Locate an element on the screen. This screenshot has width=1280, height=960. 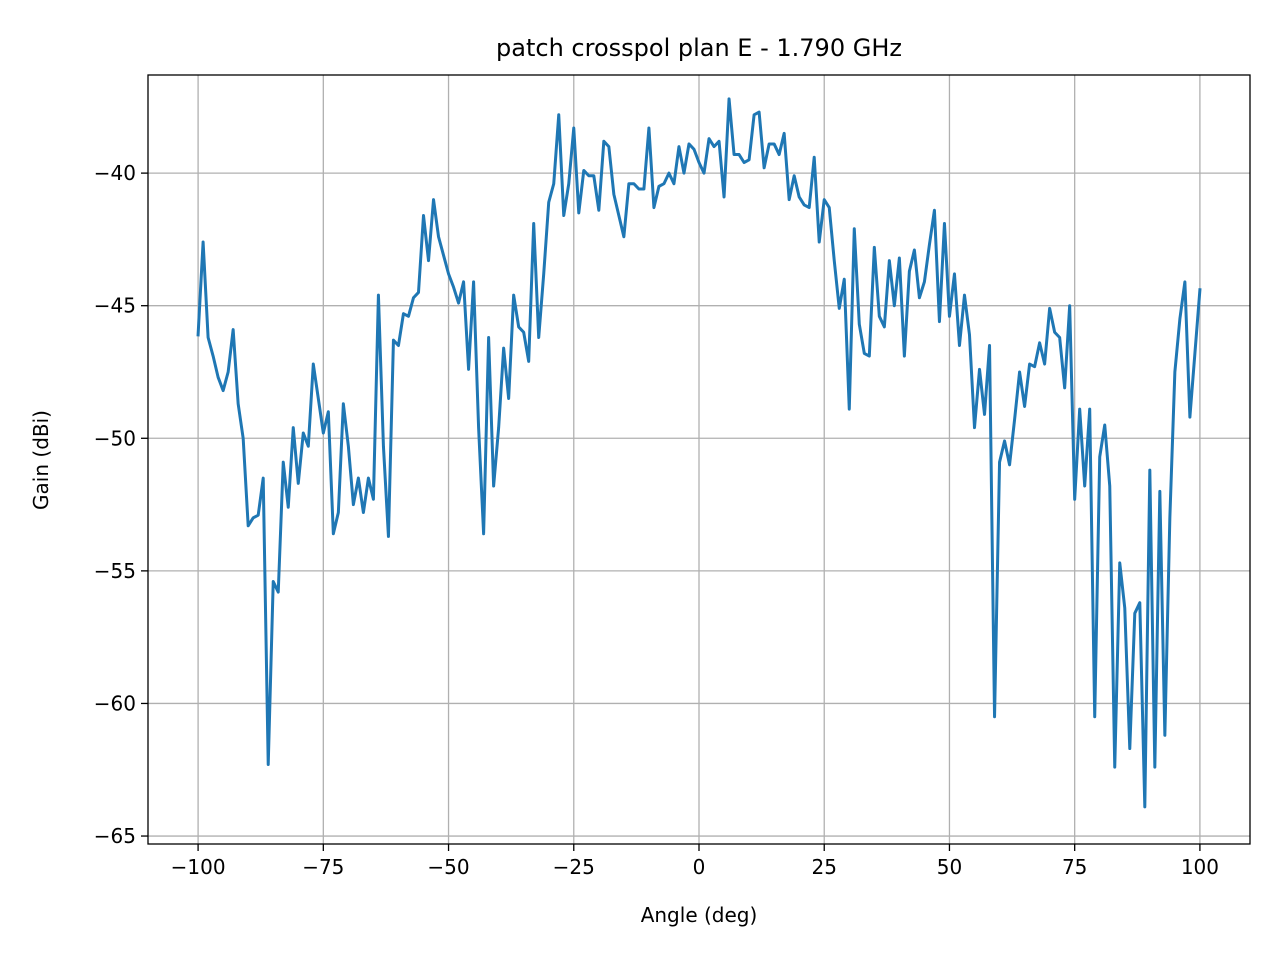
x-tick-label: 75 is located at coordinates (1074, 867).